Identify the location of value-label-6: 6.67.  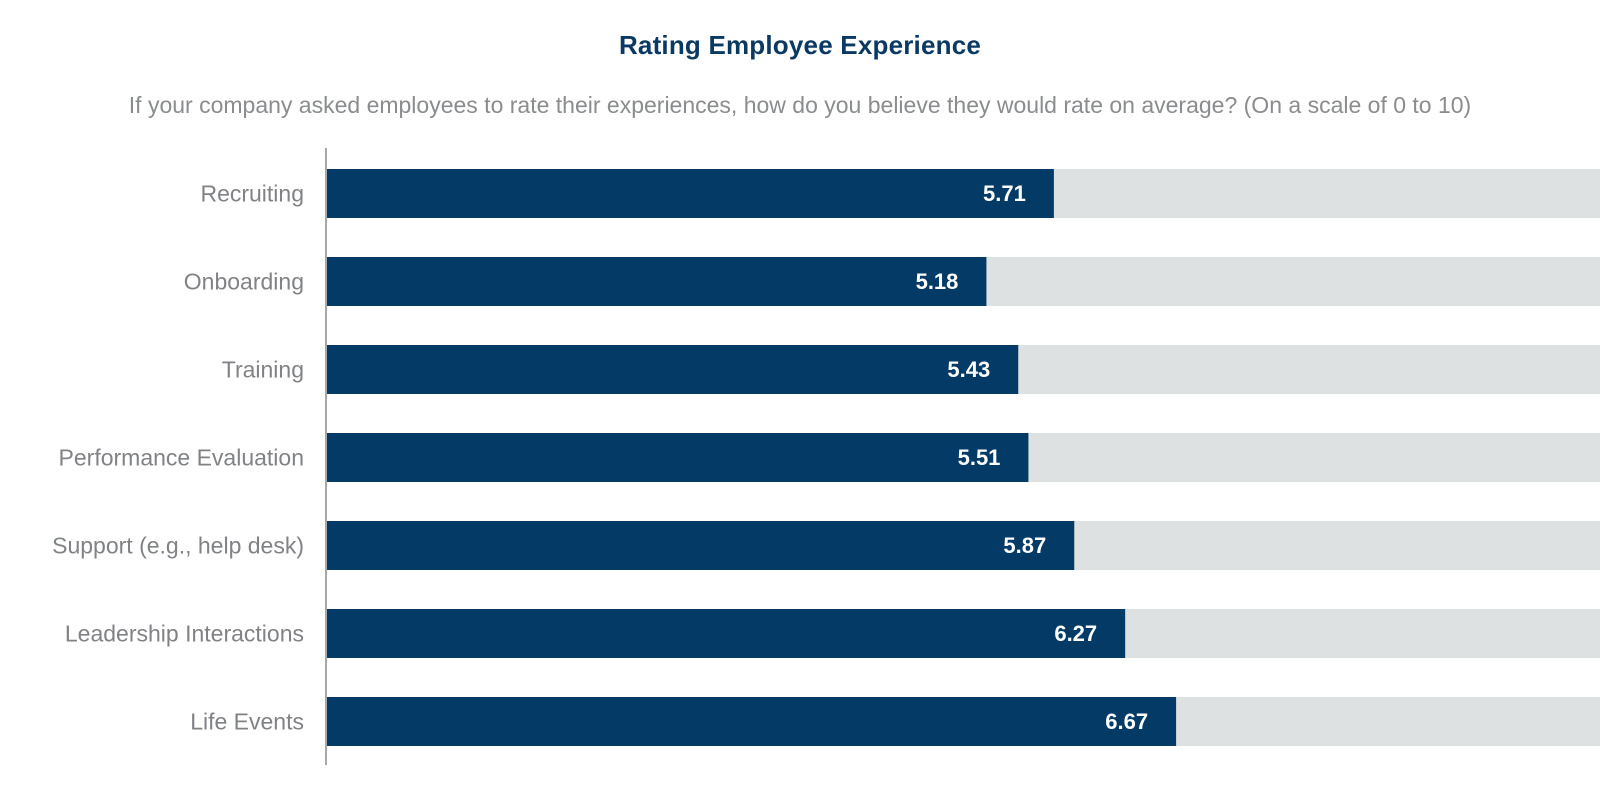
(1126, 721).